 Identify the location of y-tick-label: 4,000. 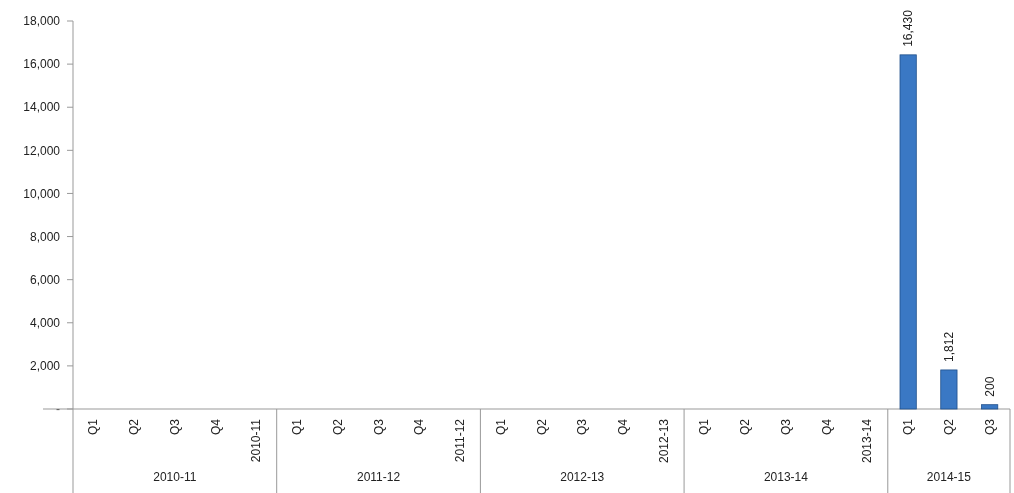
(45, 322).